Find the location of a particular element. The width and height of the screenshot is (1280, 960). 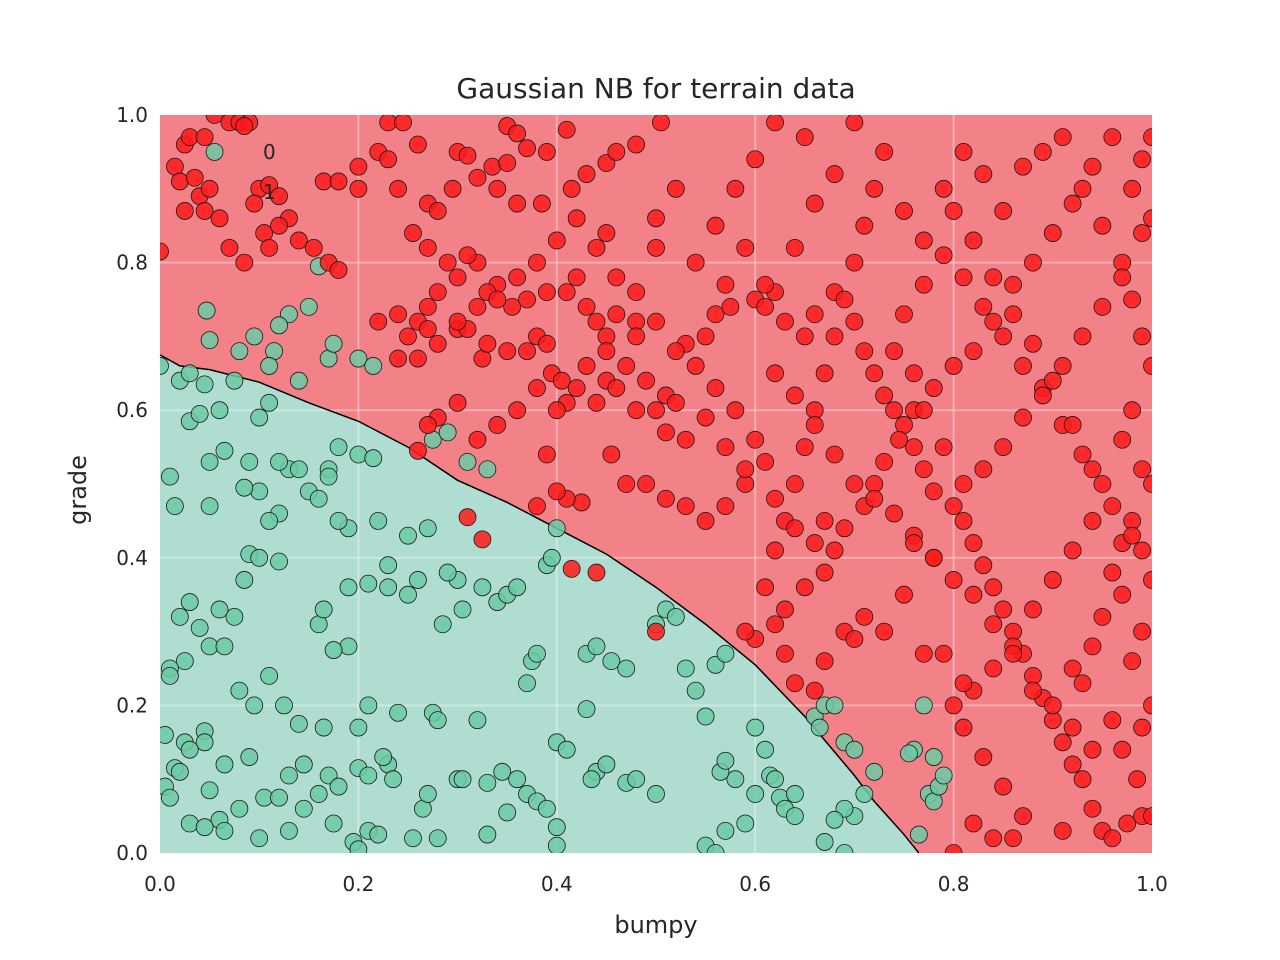

x-tick-label: 0.4 is located at coordinates (557, 884).